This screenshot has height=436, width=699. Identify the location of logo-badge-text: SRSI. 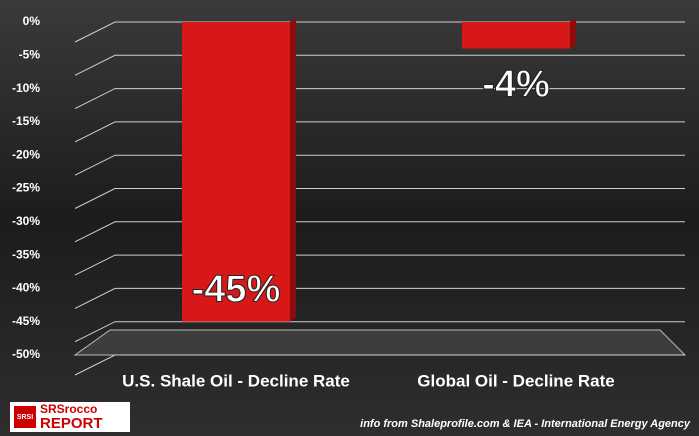
(25, 417).